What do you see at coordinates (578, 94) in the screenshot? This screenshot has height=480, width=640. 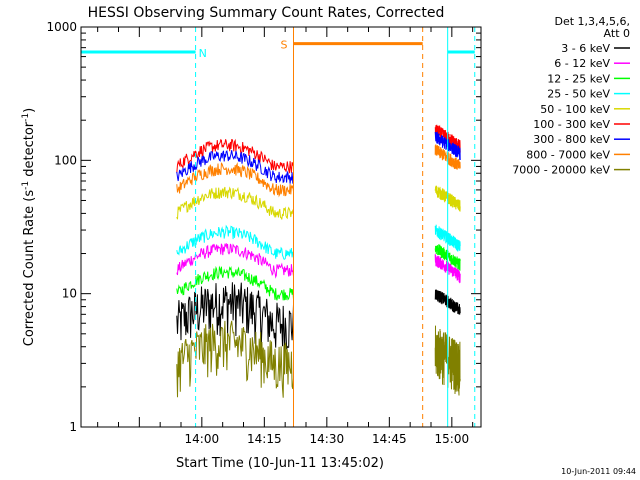 I see `legend-label-4: 25 - 50 keV` at bounding box center [578, 94].